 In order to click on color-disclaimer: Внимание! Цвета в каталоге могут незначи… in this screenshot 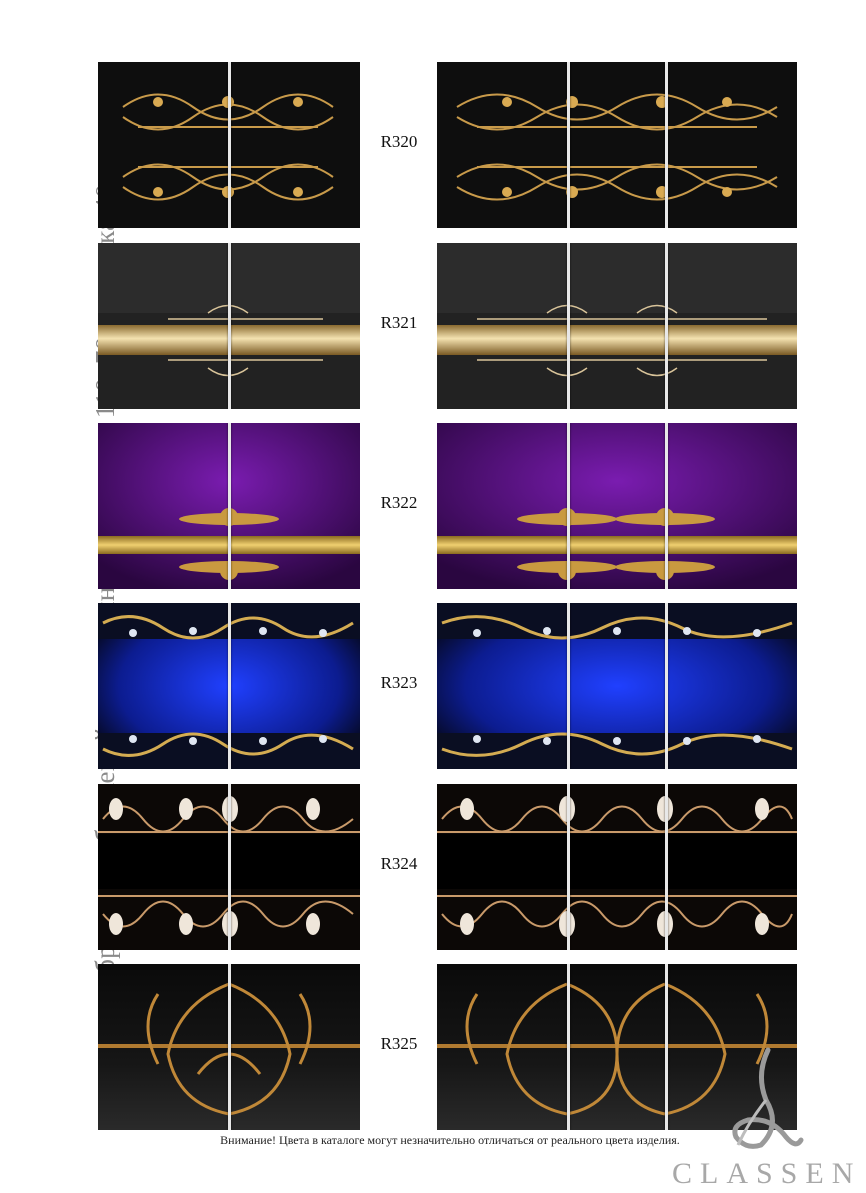, I will do `click(450, 1140)`.